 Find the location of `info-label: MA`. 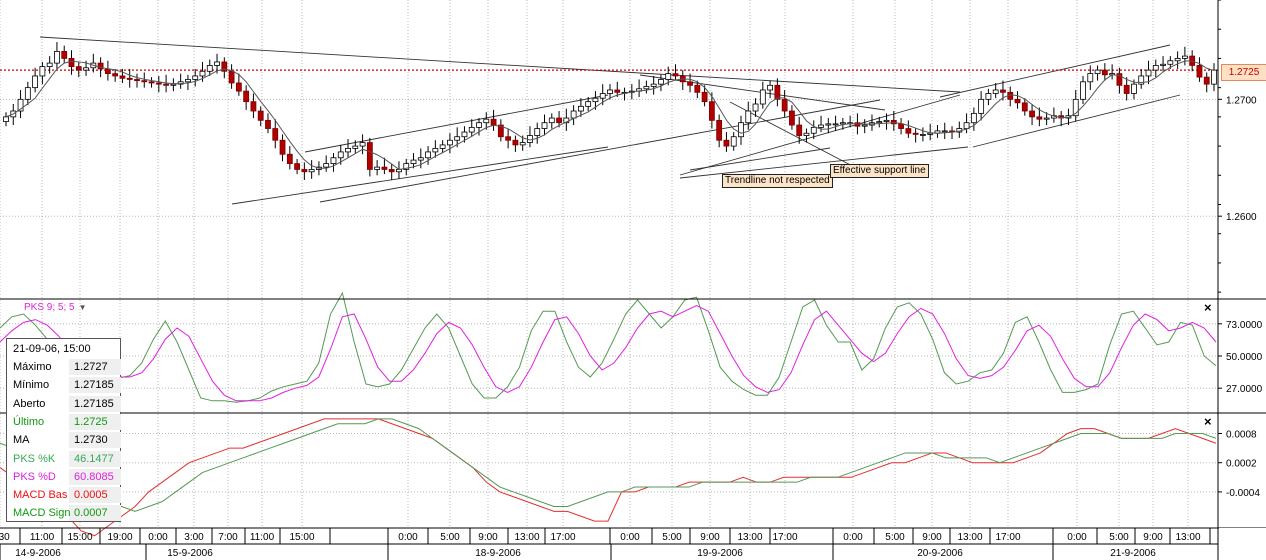

info-label: MA is located at coordinates (21, 440).